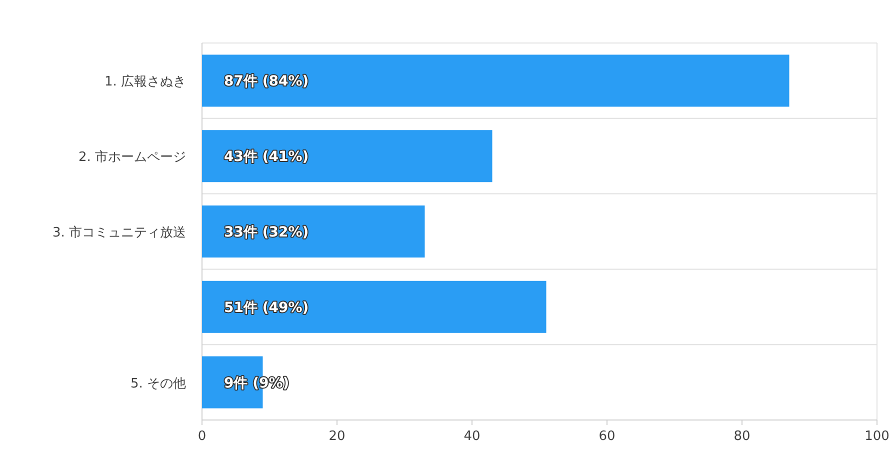  I want to click on data-label: 33件 (32%), so click(266, 232).